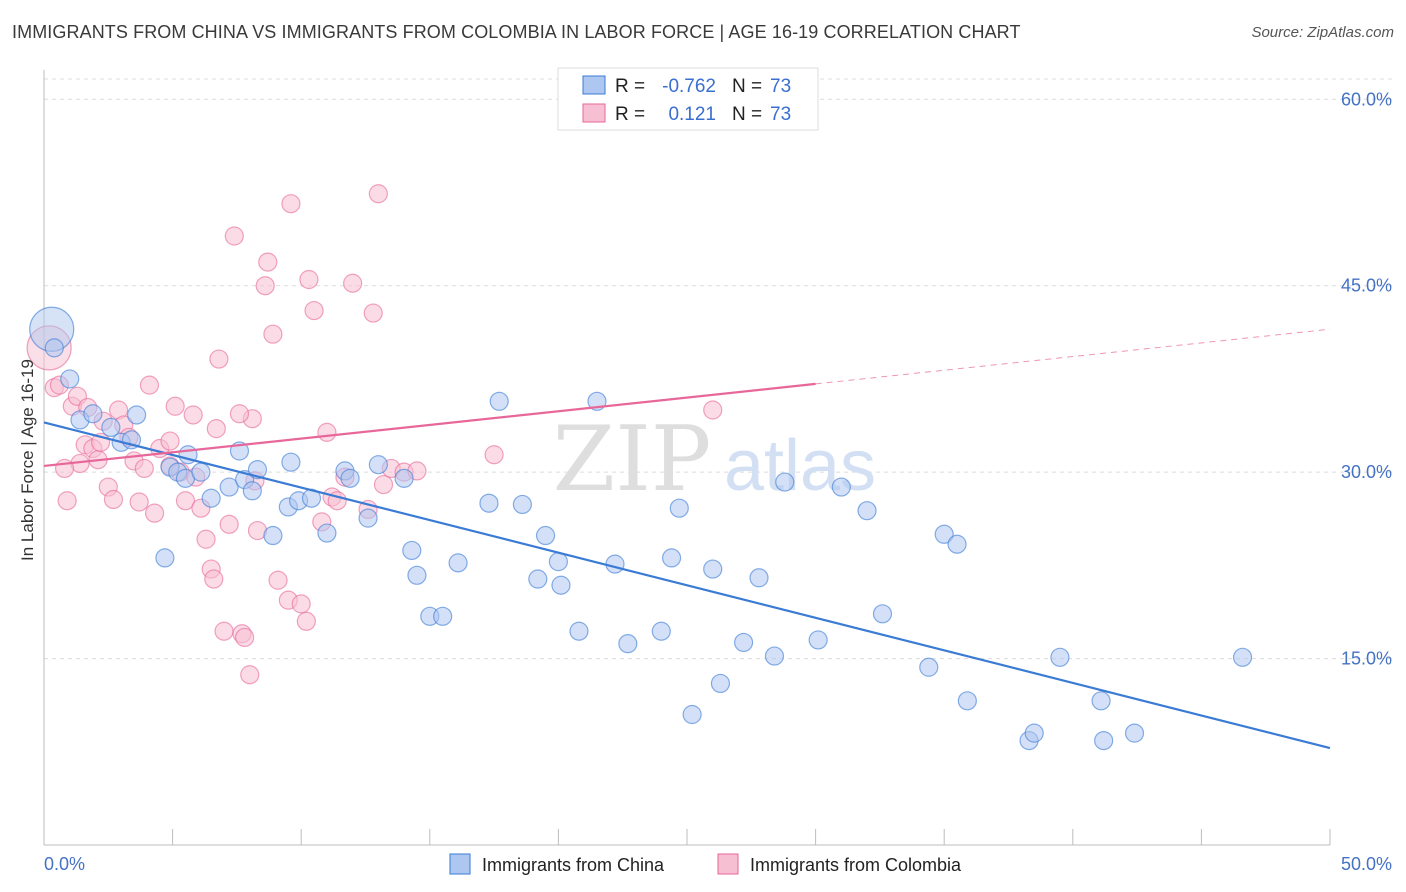  Describe the element at coordinates (800, 466) in the screenshot. I see `watermark-atlas: atlas` at that location.